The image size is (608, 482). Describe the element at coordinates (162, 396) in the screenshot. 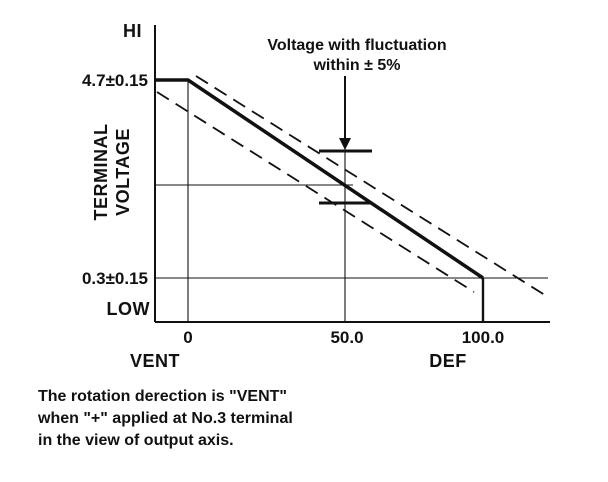

I see `caption-line-1: The rotation derection is "VENT"` at that location.